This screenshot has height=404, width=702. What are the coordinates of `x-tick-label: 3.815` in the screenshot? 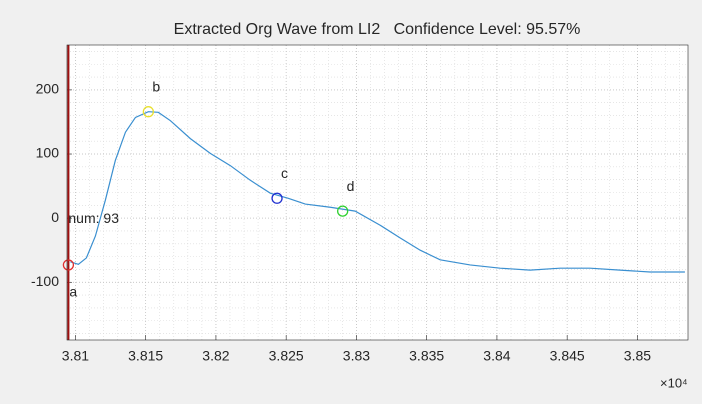 It's located at (145, 356).